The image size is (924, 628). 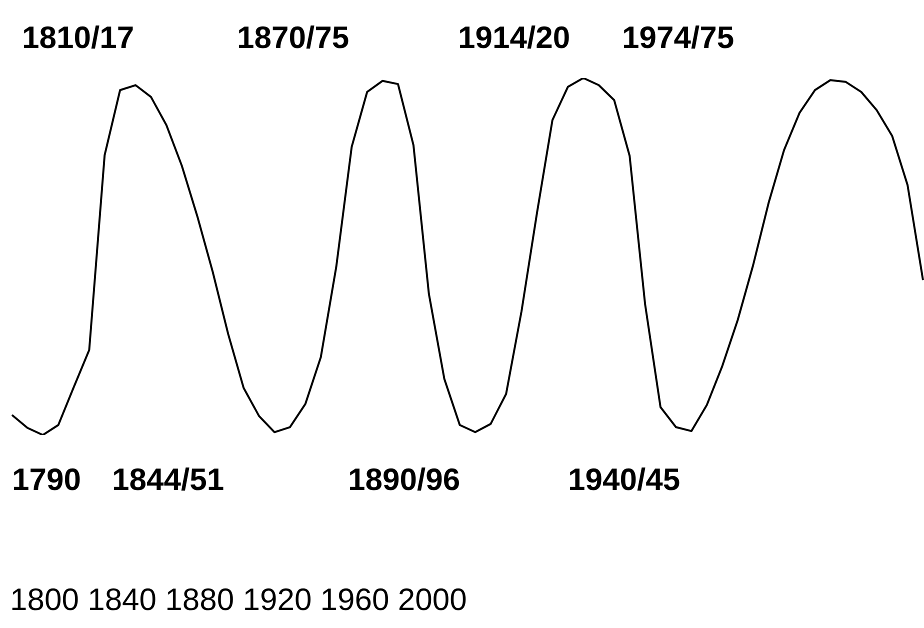 I want to click on text: 1890/96, so click(x=404, y=479).